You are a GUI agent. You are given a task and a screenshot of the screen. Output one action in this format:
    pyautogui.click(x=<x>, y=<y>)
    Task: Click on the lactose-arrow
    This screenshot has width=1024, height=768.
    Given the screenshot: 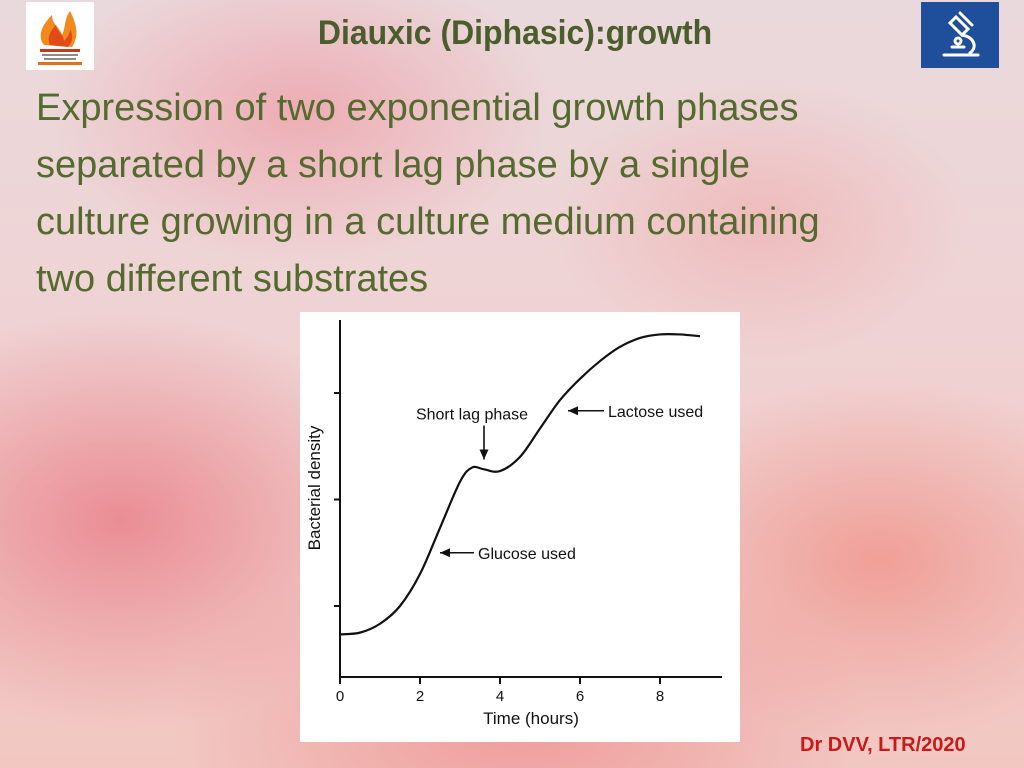 What is the action you would take?
    pyautogui.click(x=586, y=411)
    